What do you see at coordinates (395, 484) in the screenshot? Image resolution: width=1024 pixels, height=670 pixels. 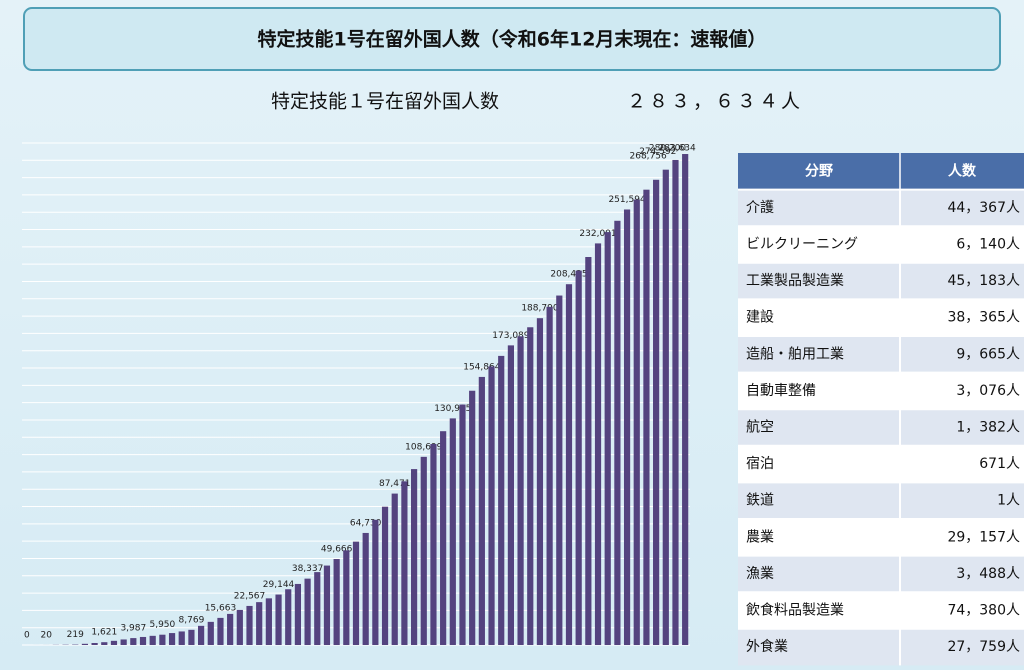 I see `value-label: 87,471` at bounding box center [395, 484].